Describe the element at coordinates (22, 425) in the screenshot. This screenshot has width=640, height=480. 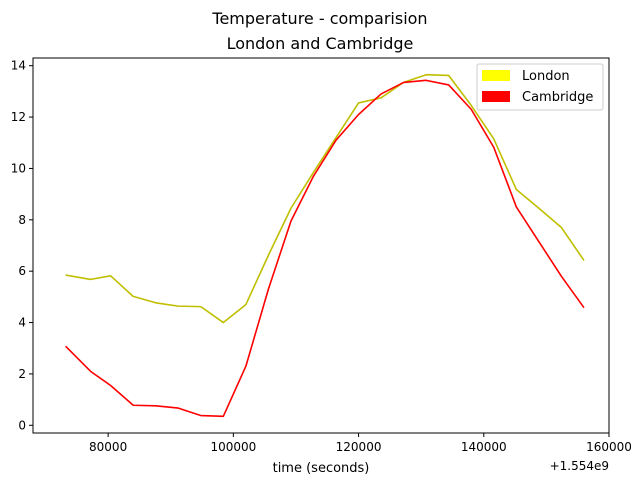
I see `y-tick-label: 0` at that location.